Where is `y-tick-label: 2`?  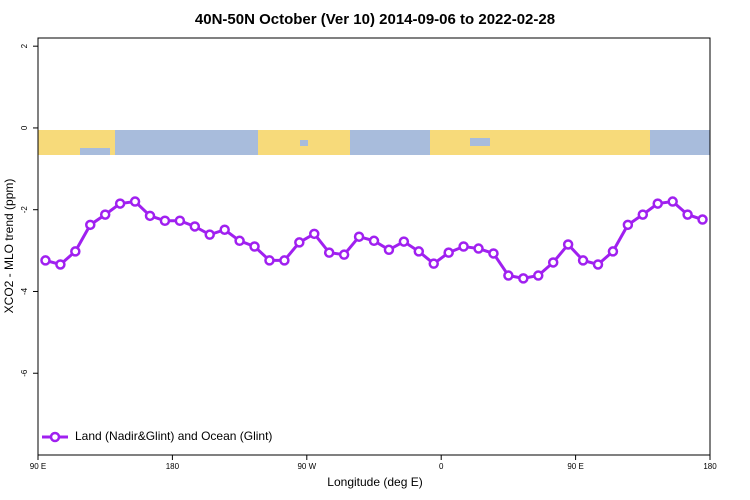
y-tick-label: 2 is located at coordinates (24, 45).